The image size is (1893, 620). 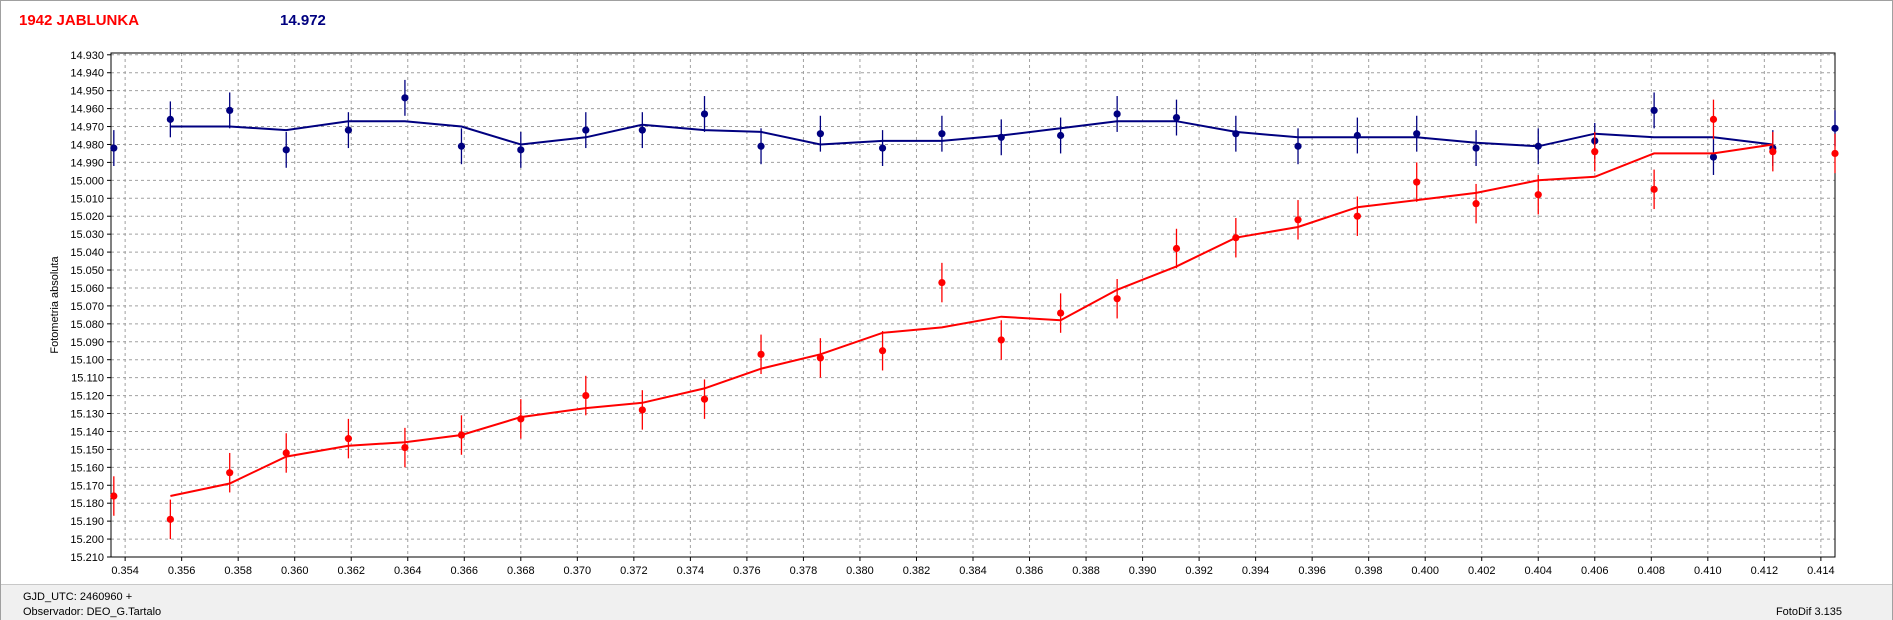 What do you see at coordinates (87, 415) in the screenshot?
I see `y-tick-label: 15.130` at bounding box center [87, 415].